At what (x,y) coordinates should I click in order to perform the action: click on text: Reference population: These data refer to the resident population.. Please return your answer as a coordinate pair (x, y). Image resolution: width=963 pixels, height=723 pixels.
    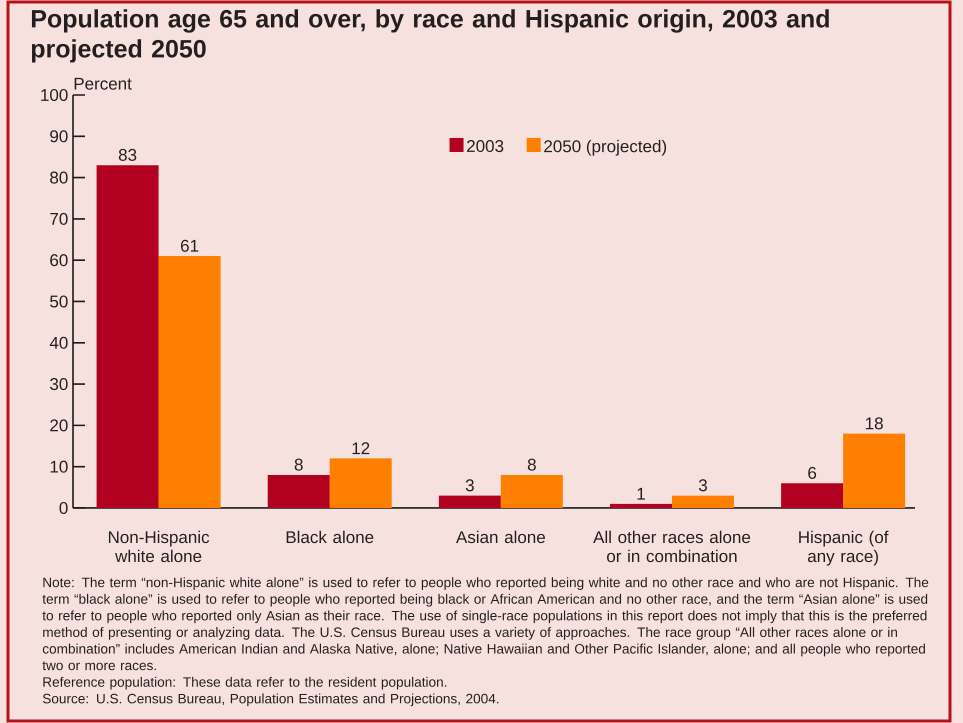
    Looking at the image, I should click on (244, 683).